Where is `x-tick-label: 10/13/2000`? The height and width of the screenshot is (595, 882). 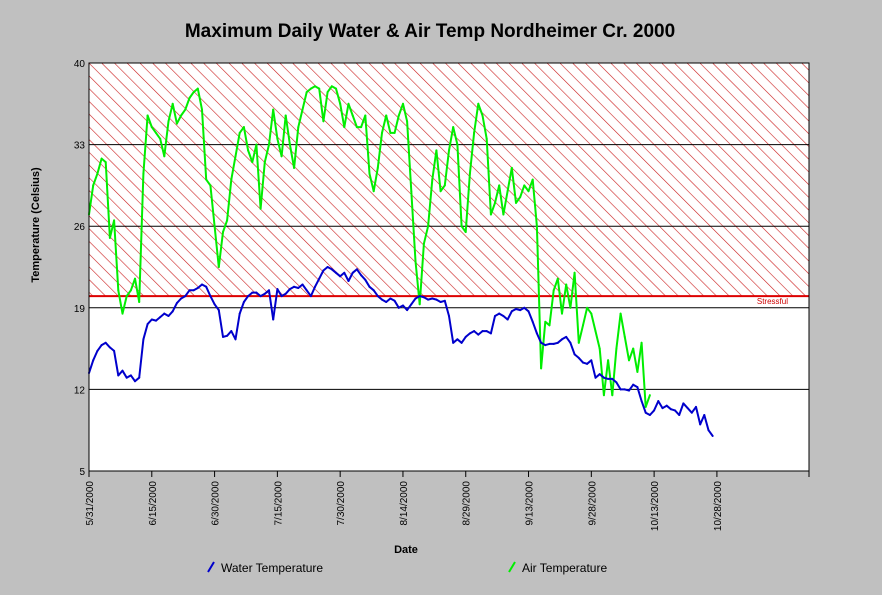 x-tick-label: 10/13/2000 is located at coordinates (655, 506).